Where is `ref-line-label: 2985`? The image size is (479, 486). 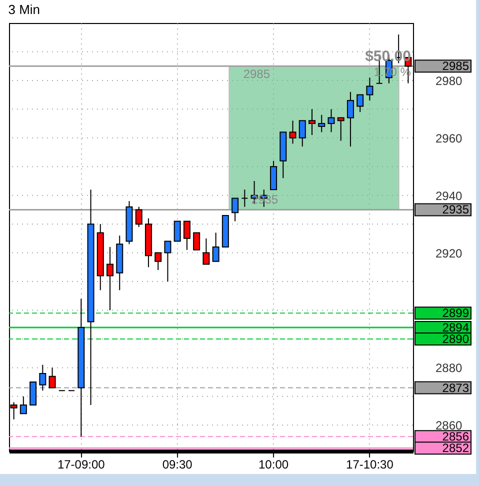
ref-line-label: 2985 is located at coordinates (456, 66).